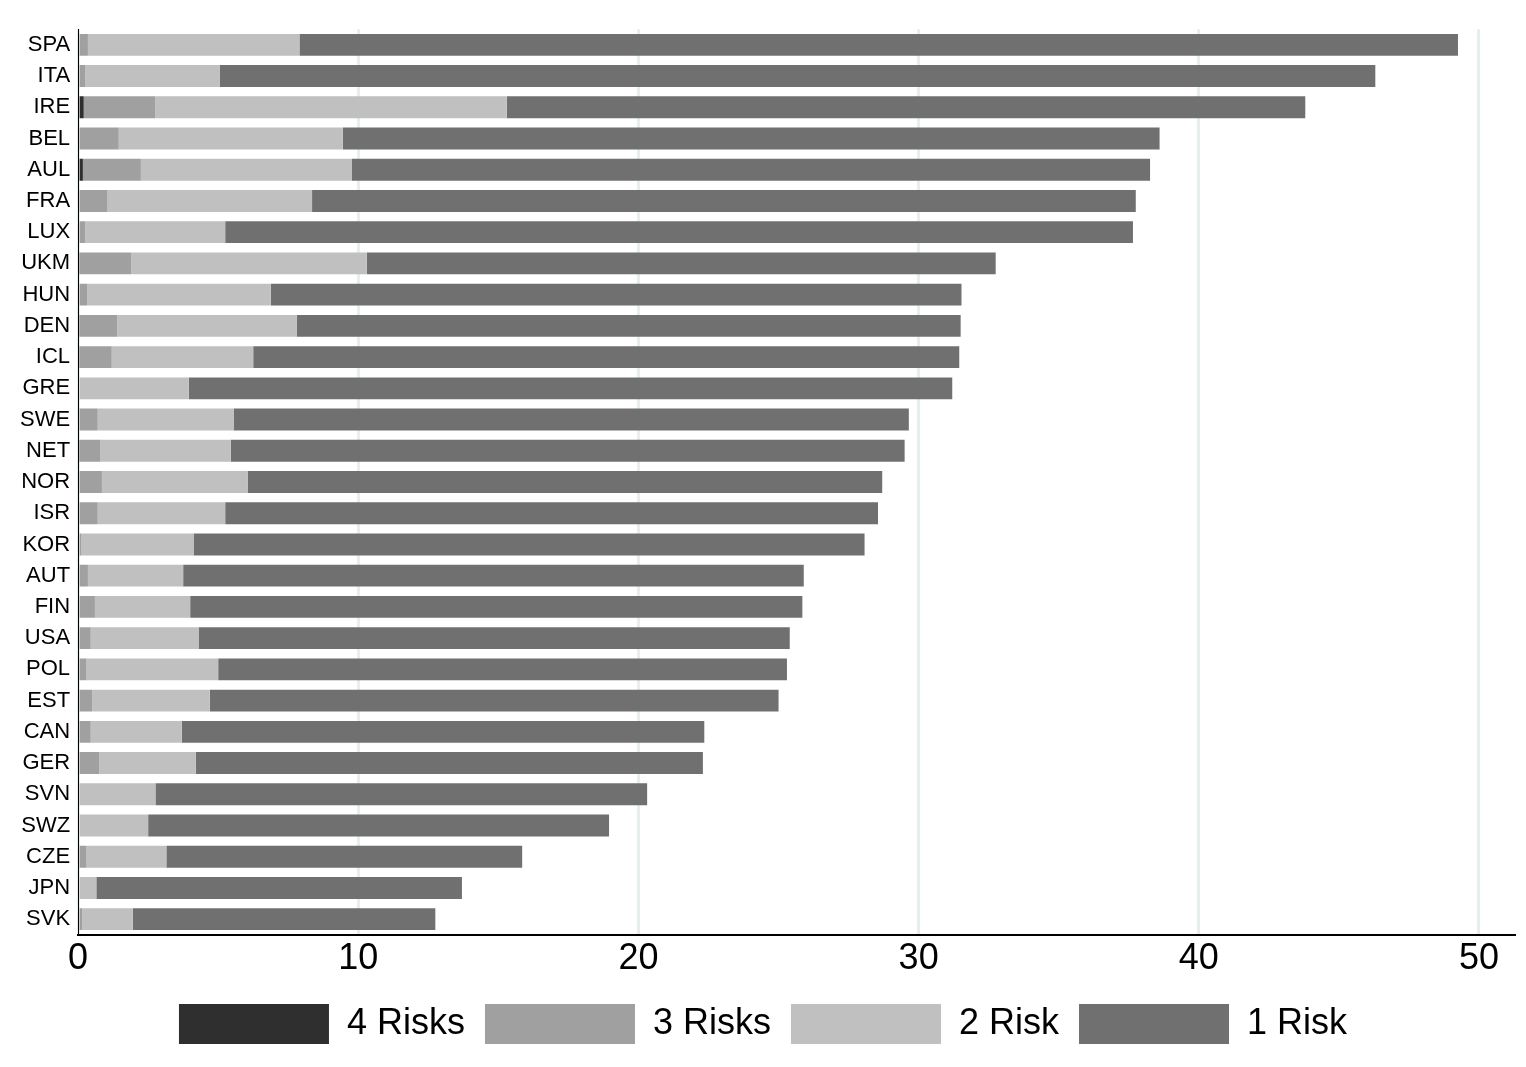  What do you see at coordinates (1010, 1021) in the screenshot?
I see `legend-label: 2 Risk` at bounding box center [1010, 1021].